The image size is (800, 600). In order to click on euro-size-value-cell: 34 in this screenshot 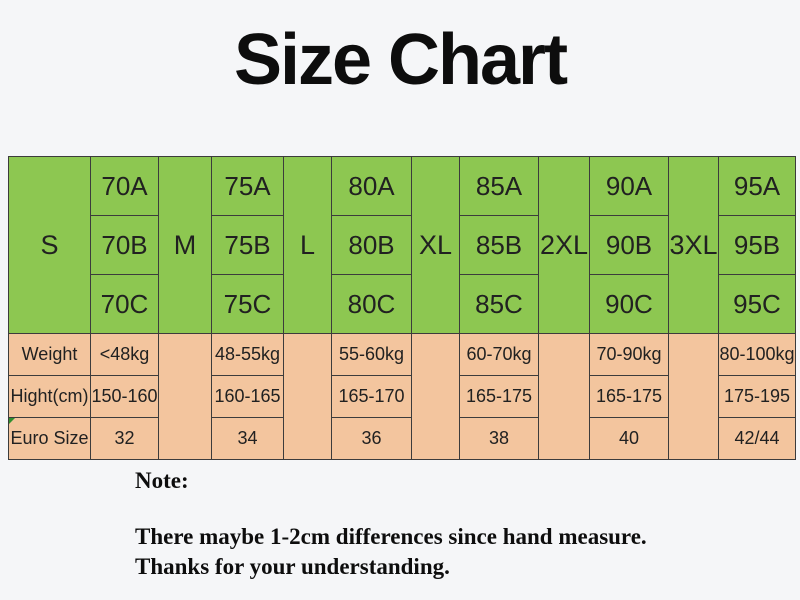, I will do `click(247, 438)`.